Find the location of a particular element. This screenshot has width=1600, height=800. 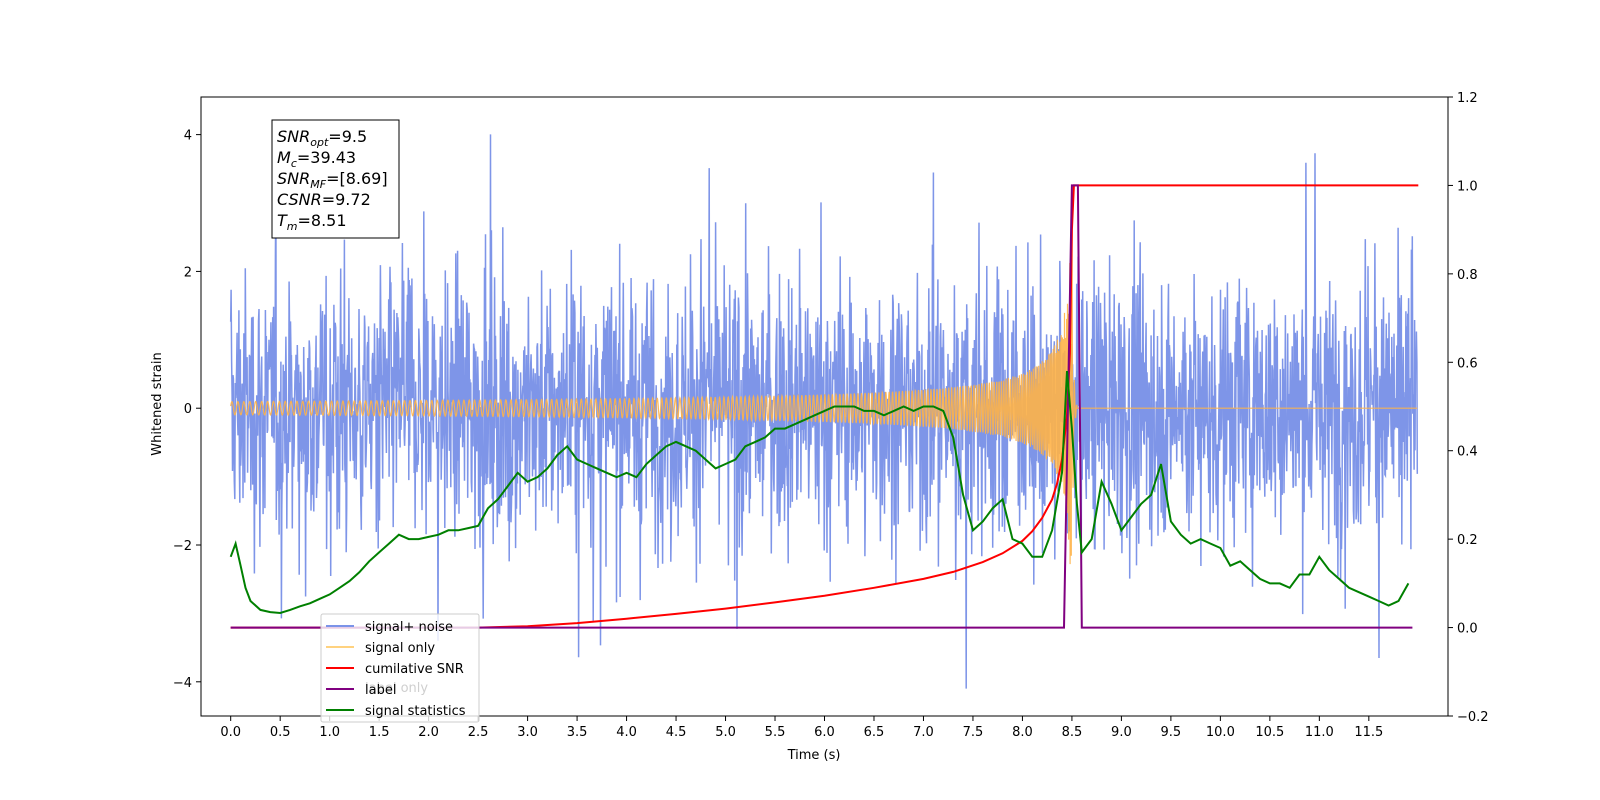

legend-label: cumilative SNR is located at coordinates (414, 669).